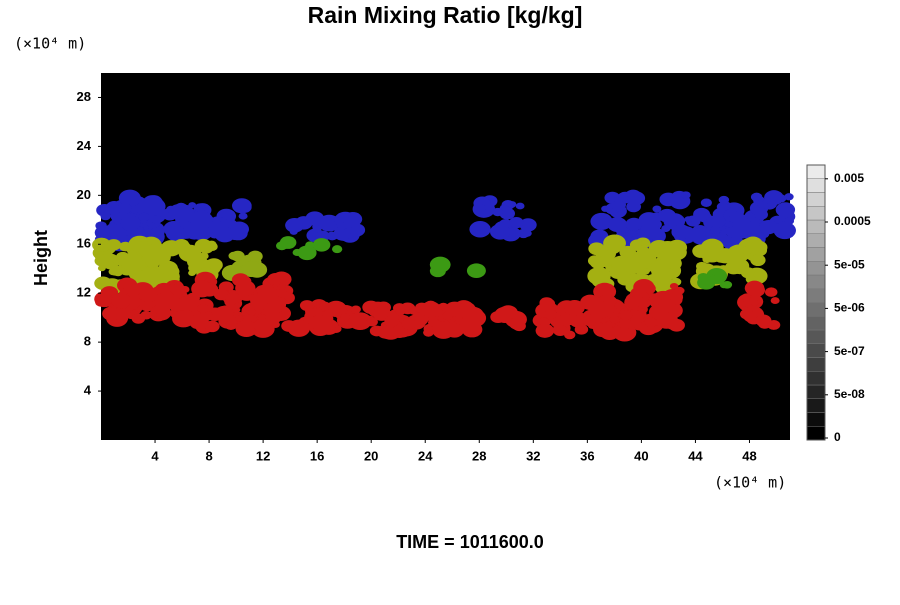 The width and height of the screenshot is (900, 605). I want to click on y-unit: (×10⁴ m), so click(50, 44).